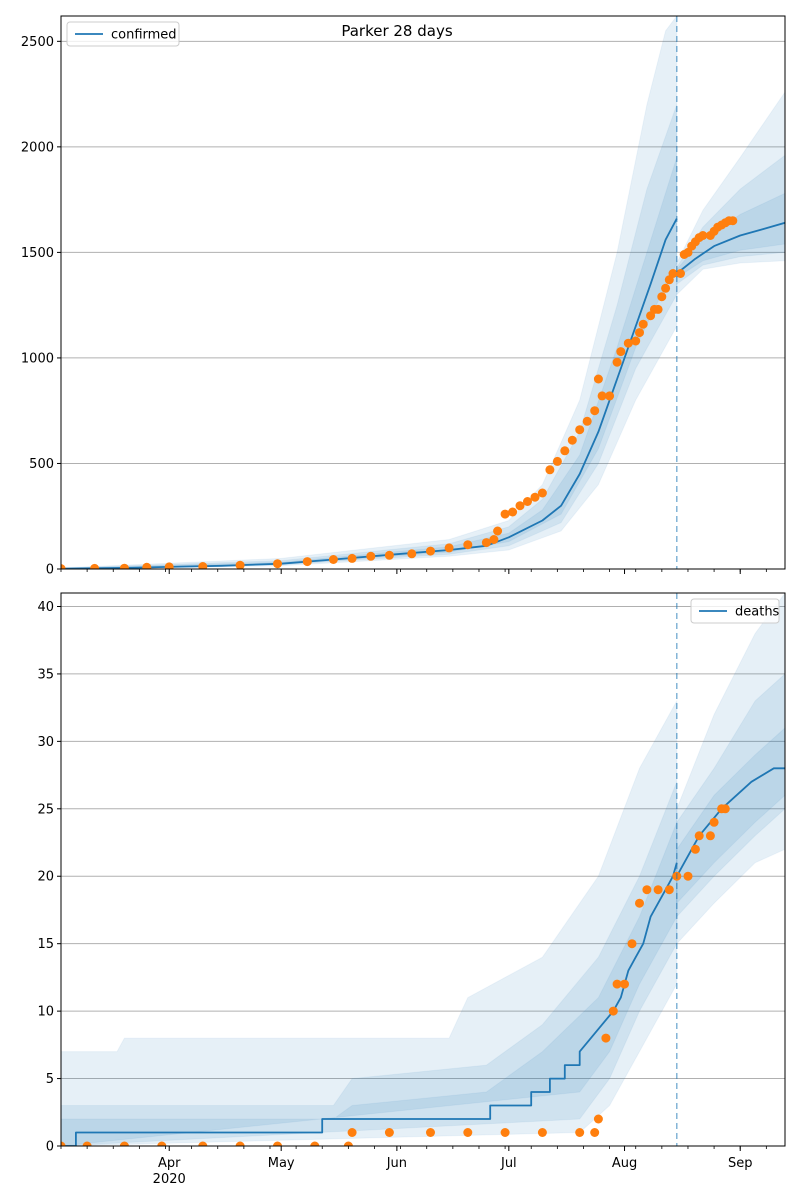 The width and height of the screenshot is (800, 1200). Describe the element at coordinates (144, 35) in the screenshot. I see `legend-label: confirmed` at that location.